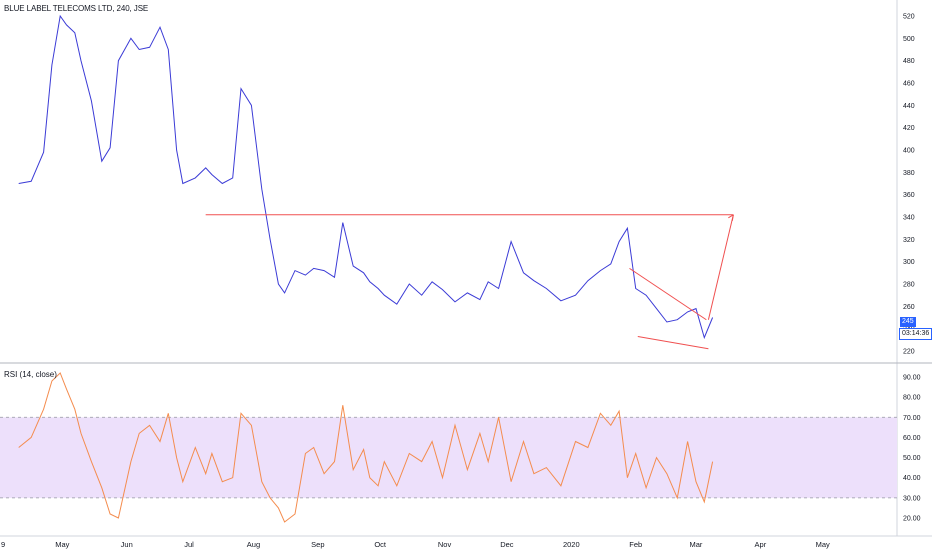 This screenshot has height=550, width=932. What do you see at coordinates (3, 544) in the screenshot?
I see `time-tick-label: 9` at bounding box center [3, 544].